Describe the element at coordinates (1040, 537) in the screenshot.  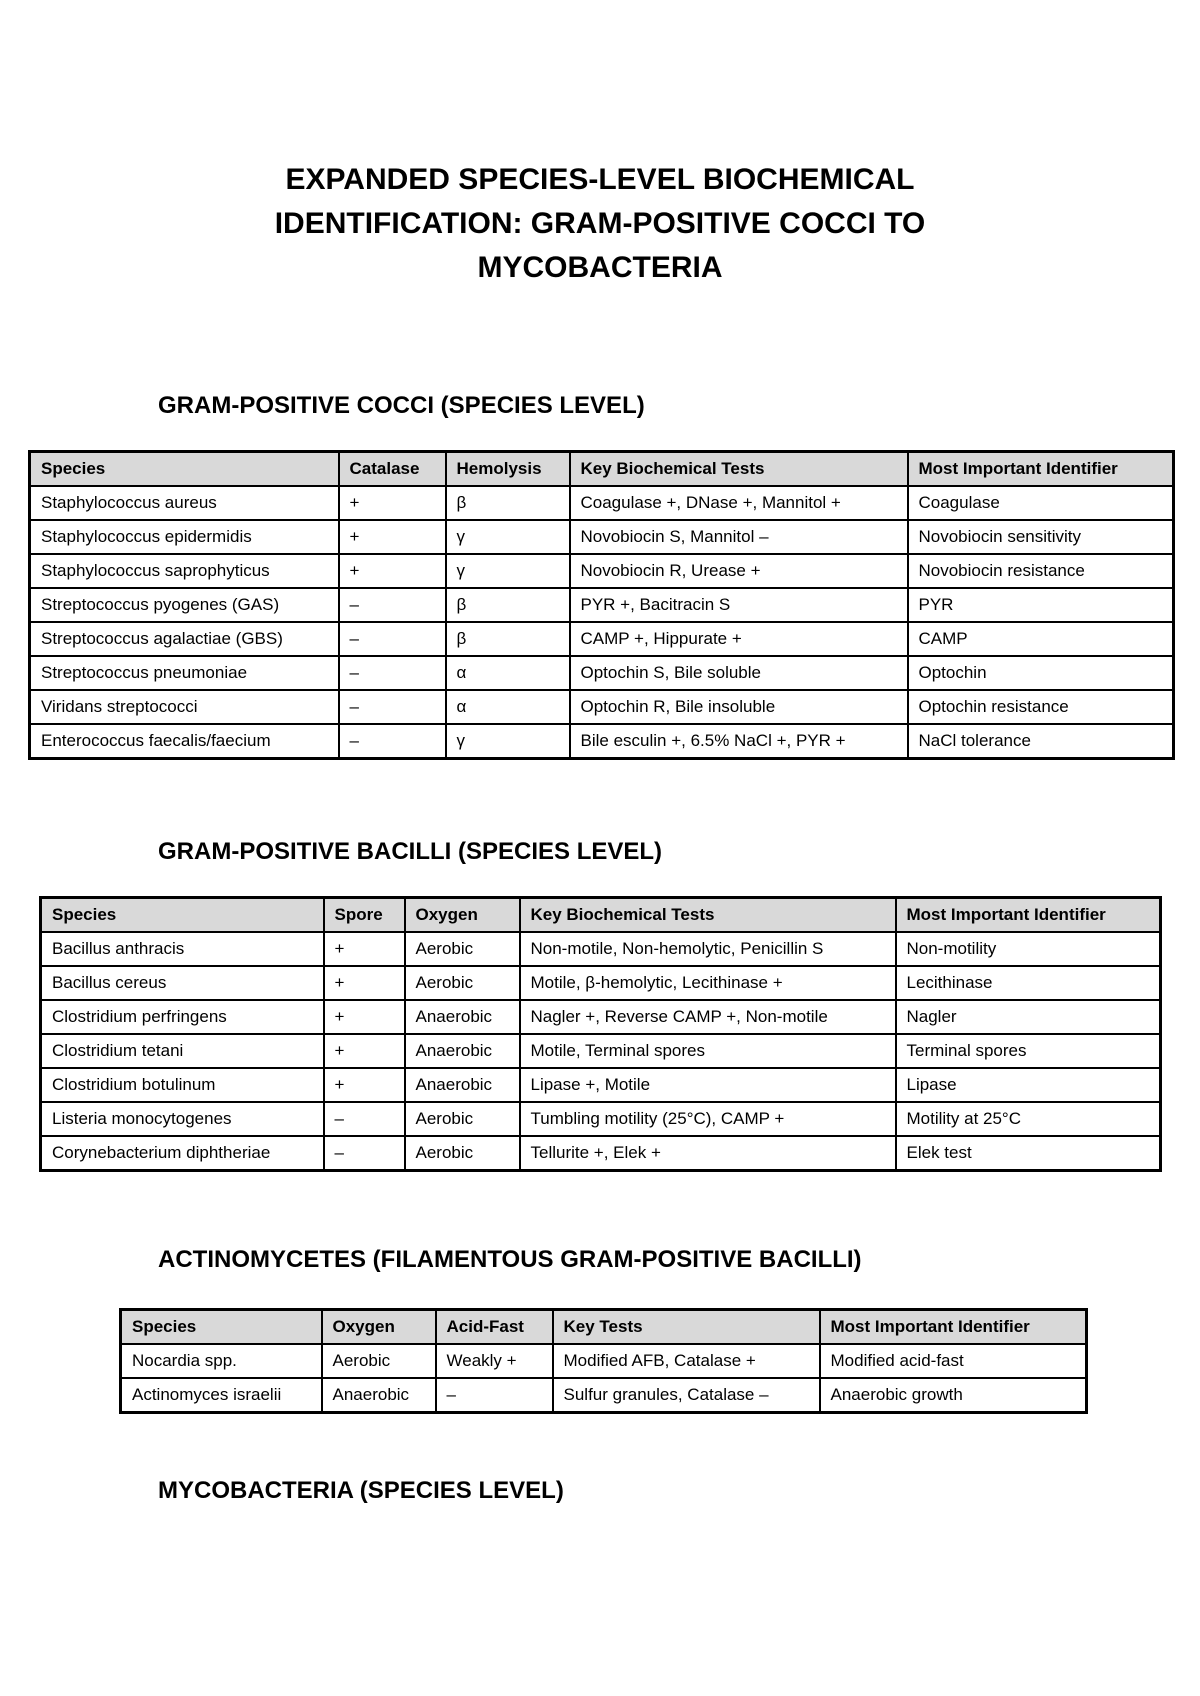
I see `table-cell: Novobiocin sensitivity` at that location.